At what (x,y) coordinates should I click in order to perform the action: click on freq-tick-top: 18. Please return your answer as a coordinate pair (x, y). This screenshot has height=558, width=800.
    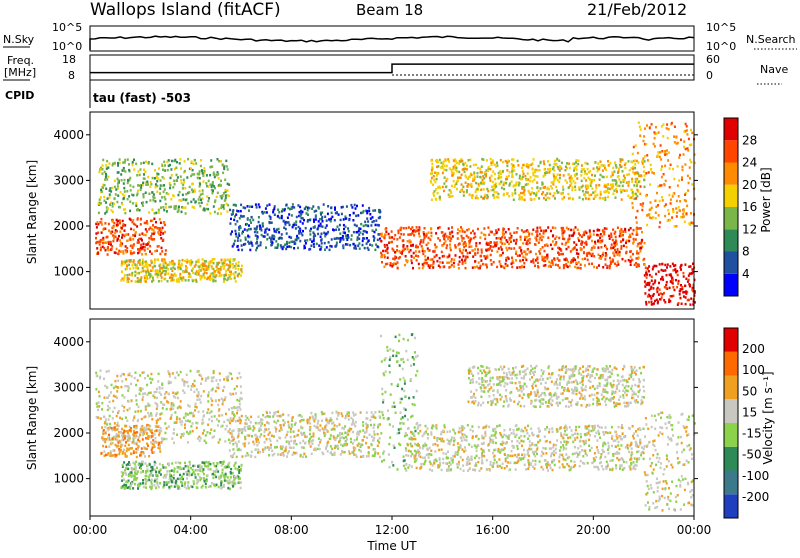
    Looking at the image, I should click on (69, 59).